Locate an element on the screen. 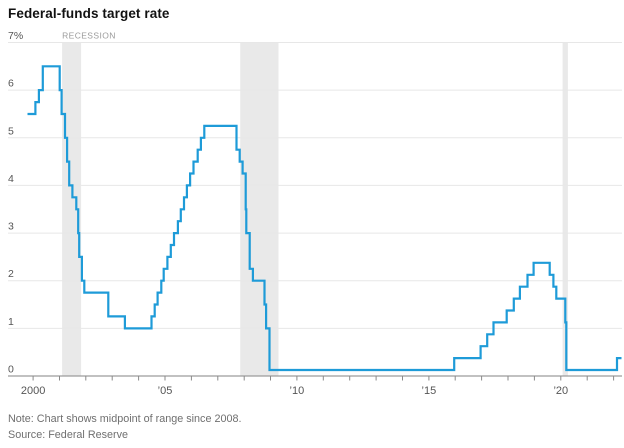 This screenshot has height=448, width=624. recession-annotation: RECESSION is located at coordinates (89, 36).